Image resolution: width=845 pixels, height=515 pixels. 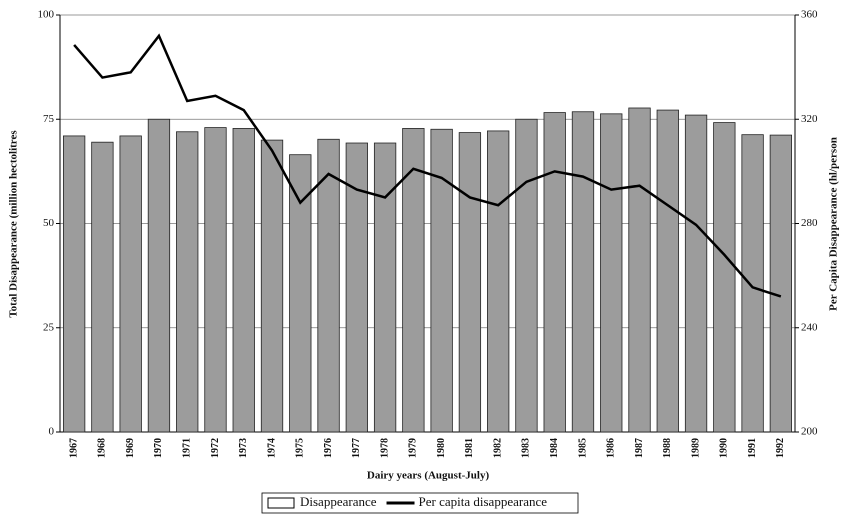 I want to click on x-tick-label: 1983, so click(x=526, y=448).